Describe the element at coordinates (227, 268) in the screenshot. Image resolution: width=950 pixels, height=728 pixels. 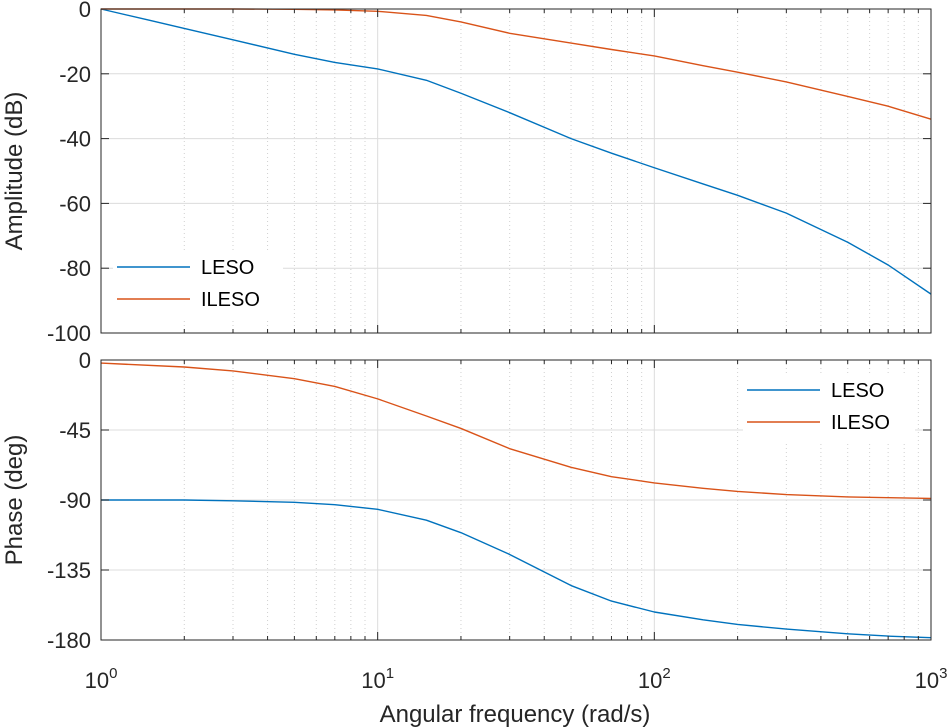
I see `magnitude-legend-label-leso: LESO` at that location.